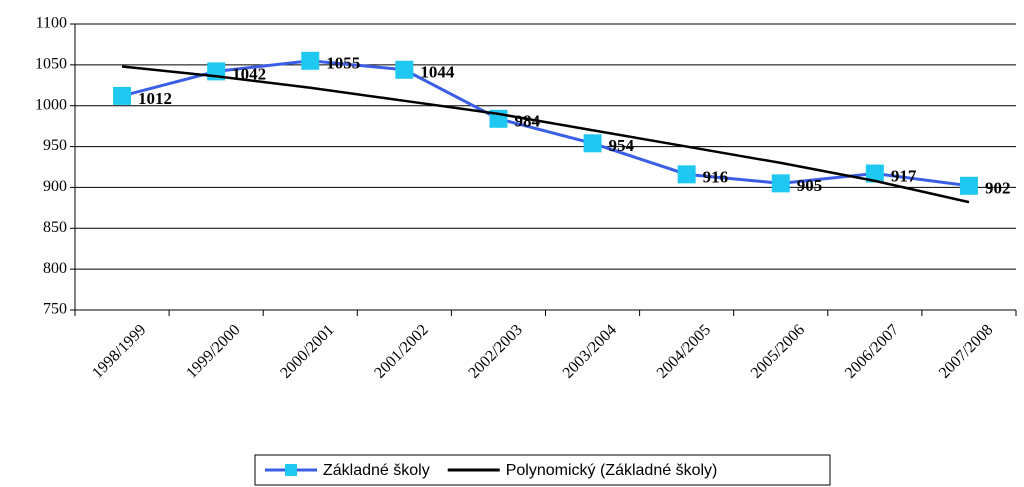 This screenshot has height=487, width=1024. Describe the element at coordinates (55, 268) in the screenshot. I see `y-tick-label: 800` at that location.